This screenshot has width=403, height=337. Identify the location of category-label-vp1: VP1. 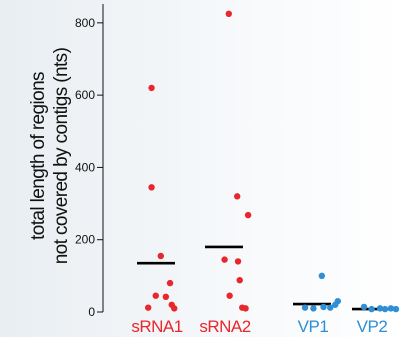
(313, 326).